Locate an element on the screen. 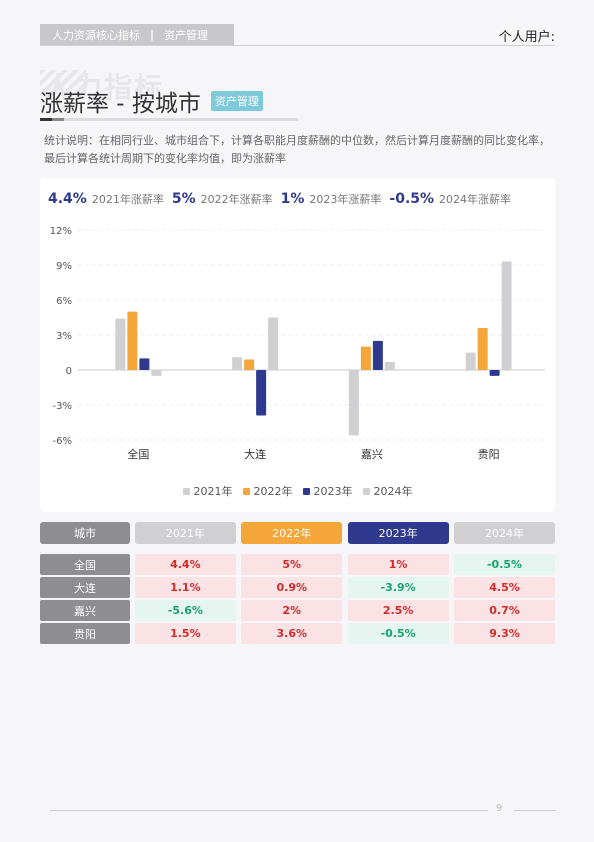  title-underline is located at coordinates (169, 119).